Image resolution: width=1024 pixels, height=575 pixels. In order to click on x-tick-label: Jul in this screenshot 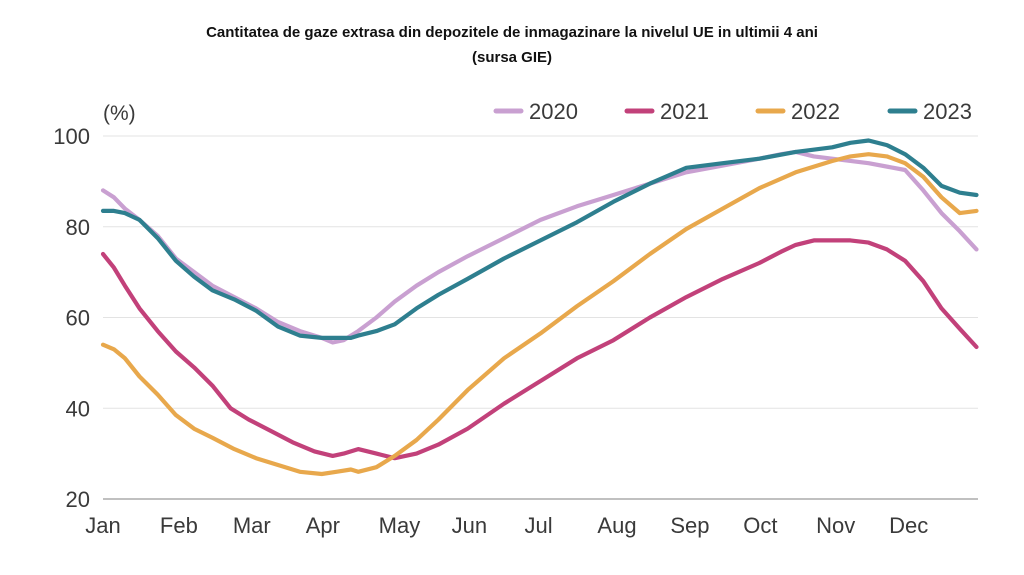, I will do `click(539, 525)`.